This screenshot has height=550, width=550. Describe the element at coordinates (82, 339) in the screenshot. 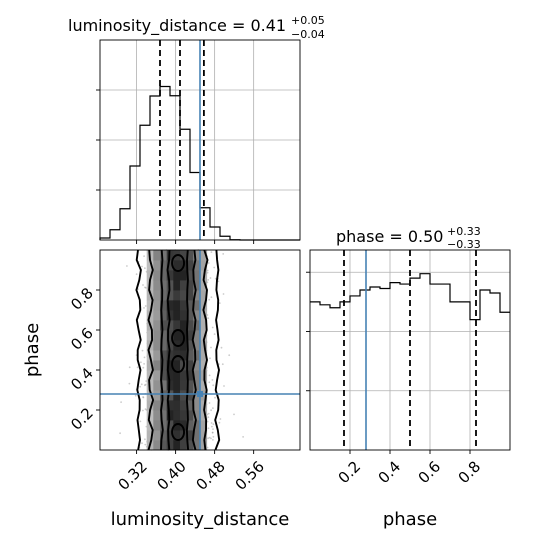

I see `y-tick-label: 0.6` at that location.